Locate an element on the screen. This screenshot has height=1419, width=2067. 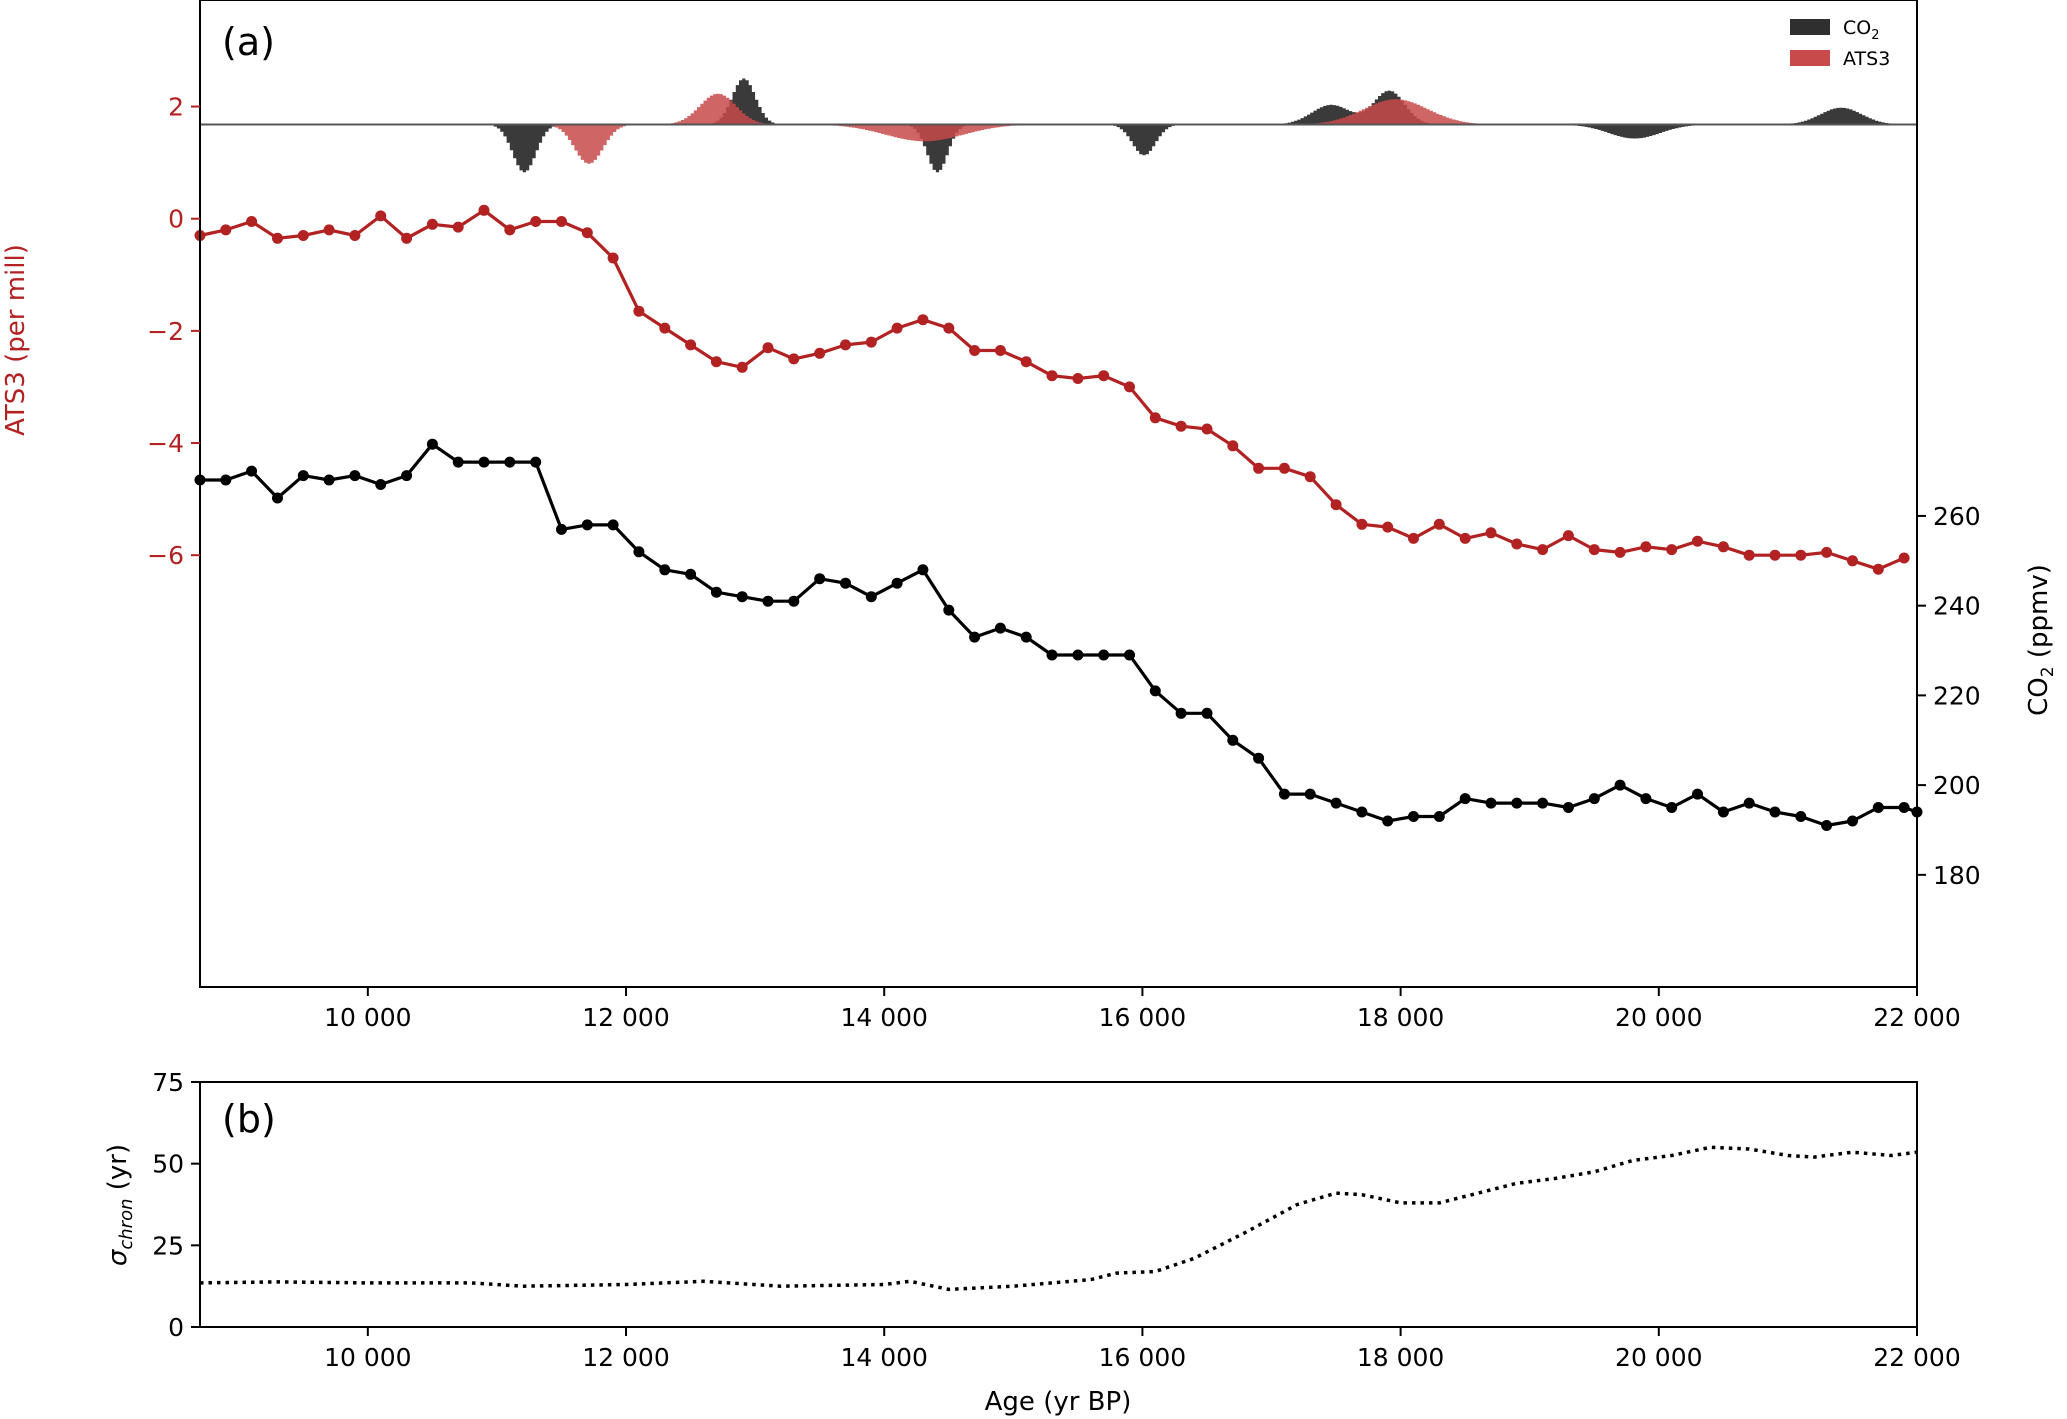
ats3-tick-label: −2 is located at coordinates (165, 331).